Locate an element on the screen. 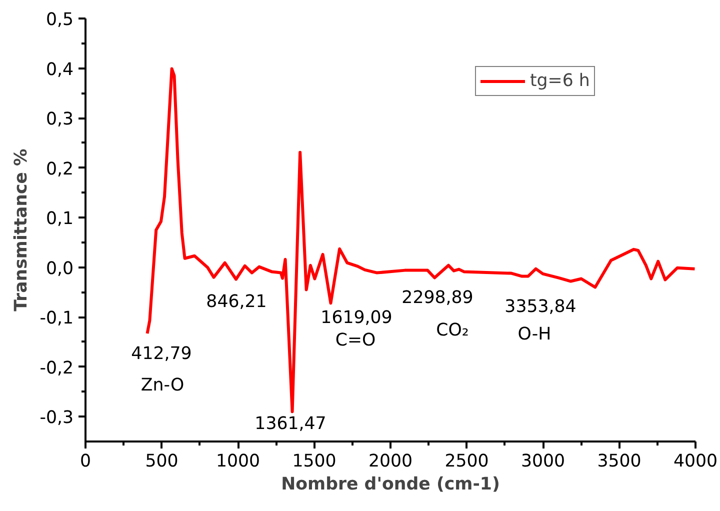 The width and height of the screenshot is (720, 511). y-tick-label: 0,1 is located at coordinates (60, 219).